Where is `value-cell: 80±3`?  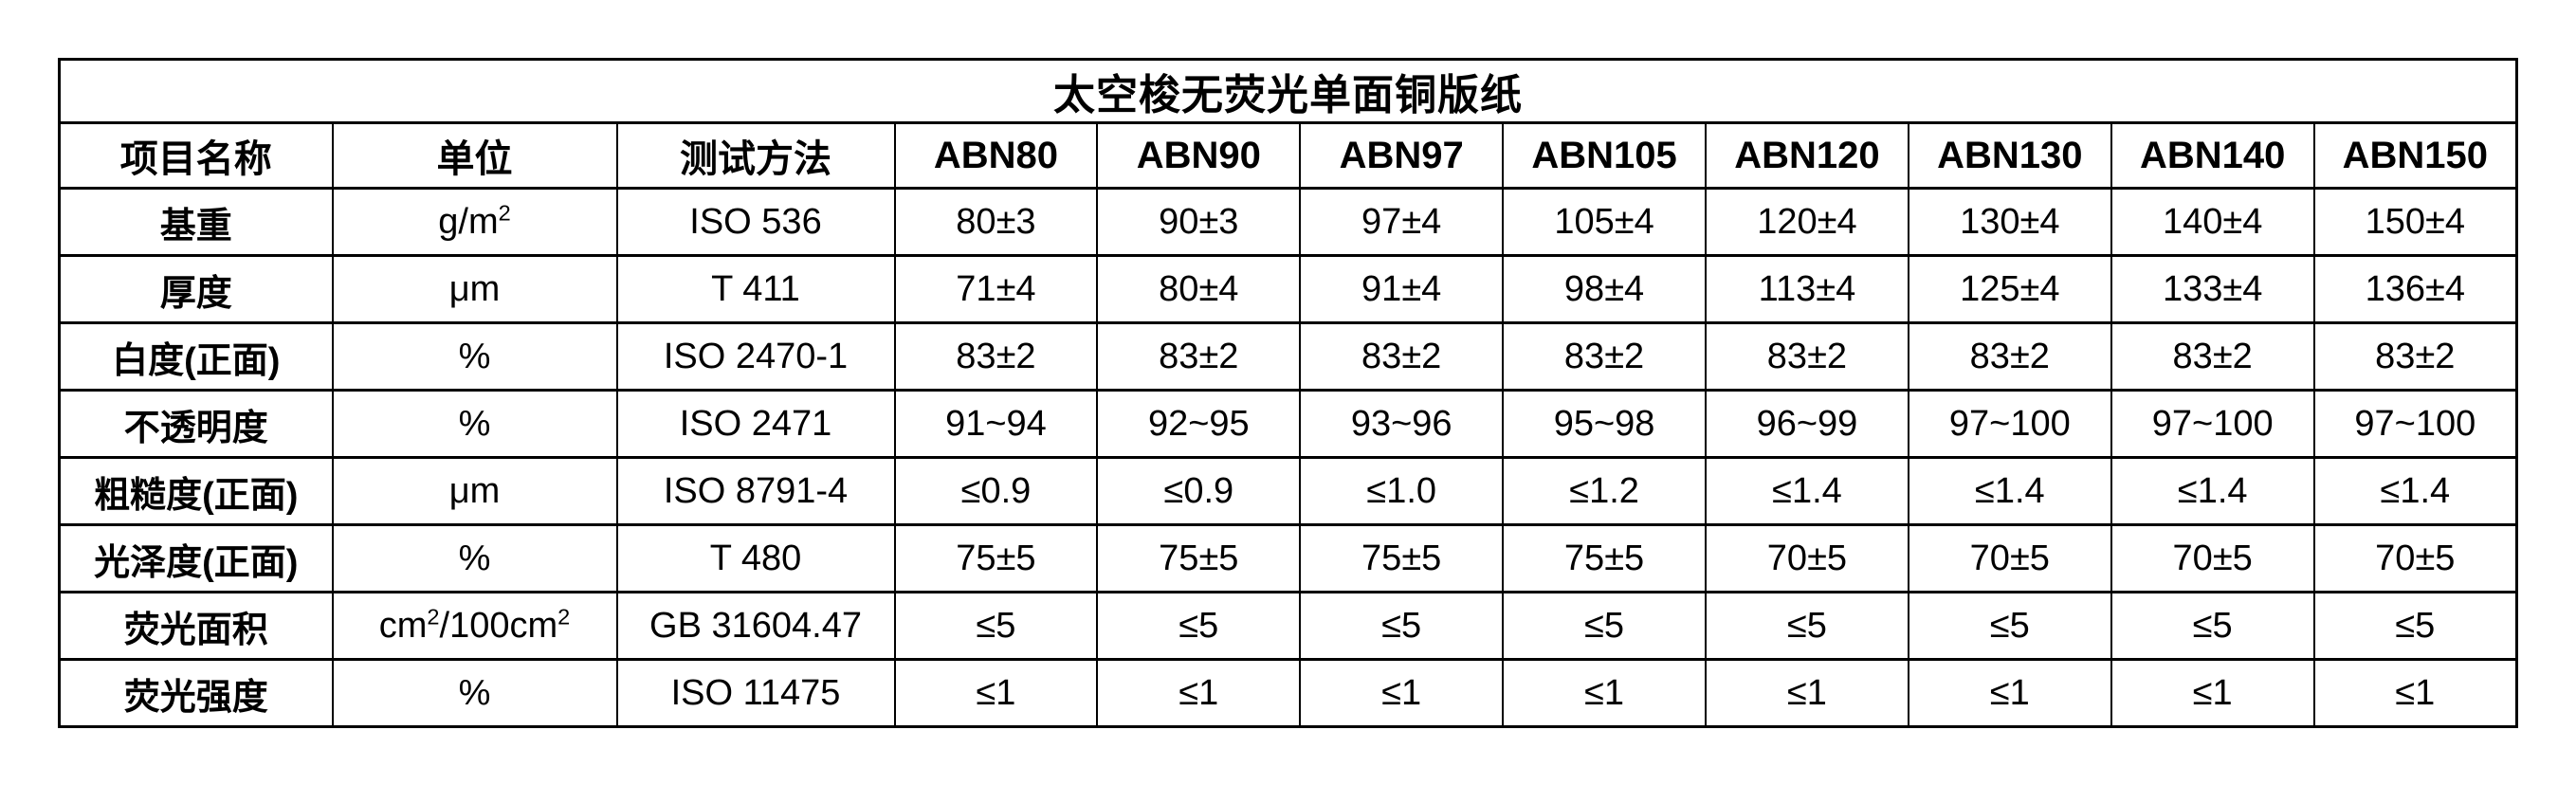 value-cell: 80±3 is located at coordinates (996, 222).